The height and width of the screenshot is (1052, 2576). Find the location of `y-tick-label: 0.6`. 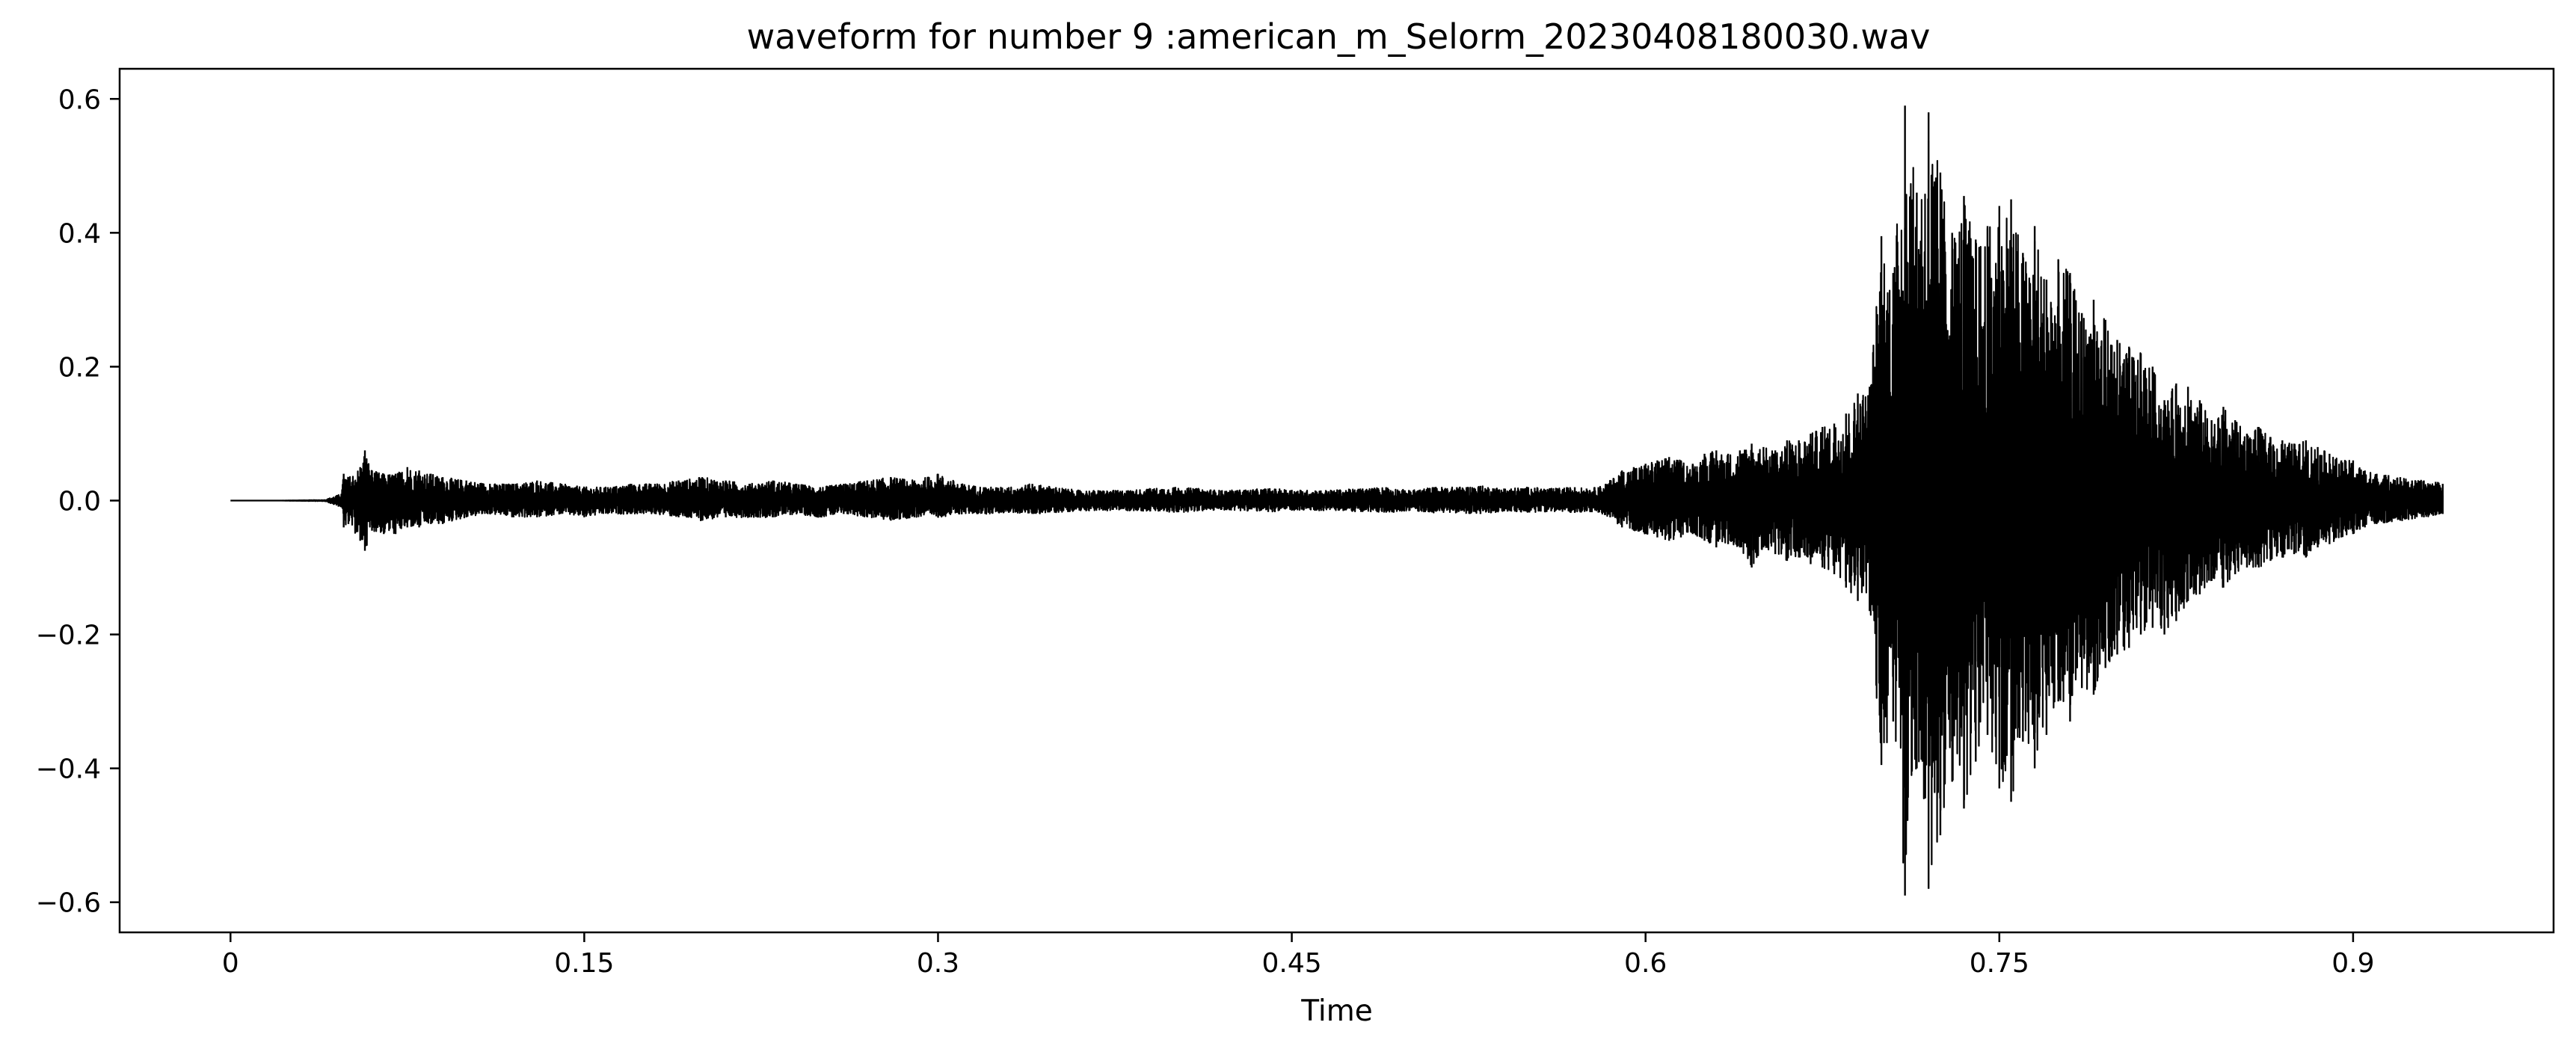

y-tick-label: 0.6 is located at coordinates (79, 99).